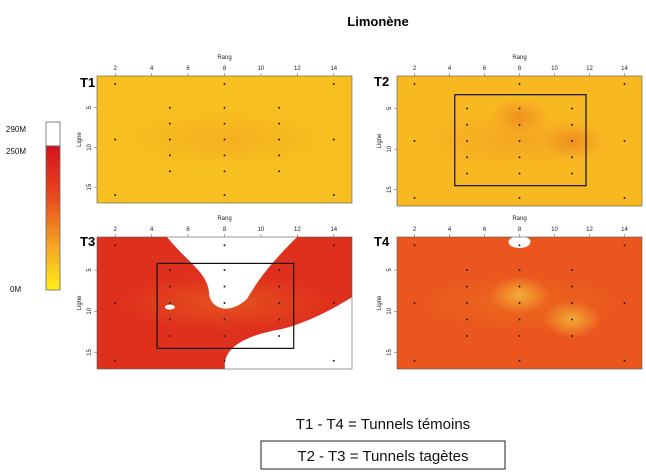 The height and width of the screenshot is (475, 646). What do you see at coordinates (485, 69) in the screenshot?
I see `x-tick-label: 6` at bounding box center [485, 69].